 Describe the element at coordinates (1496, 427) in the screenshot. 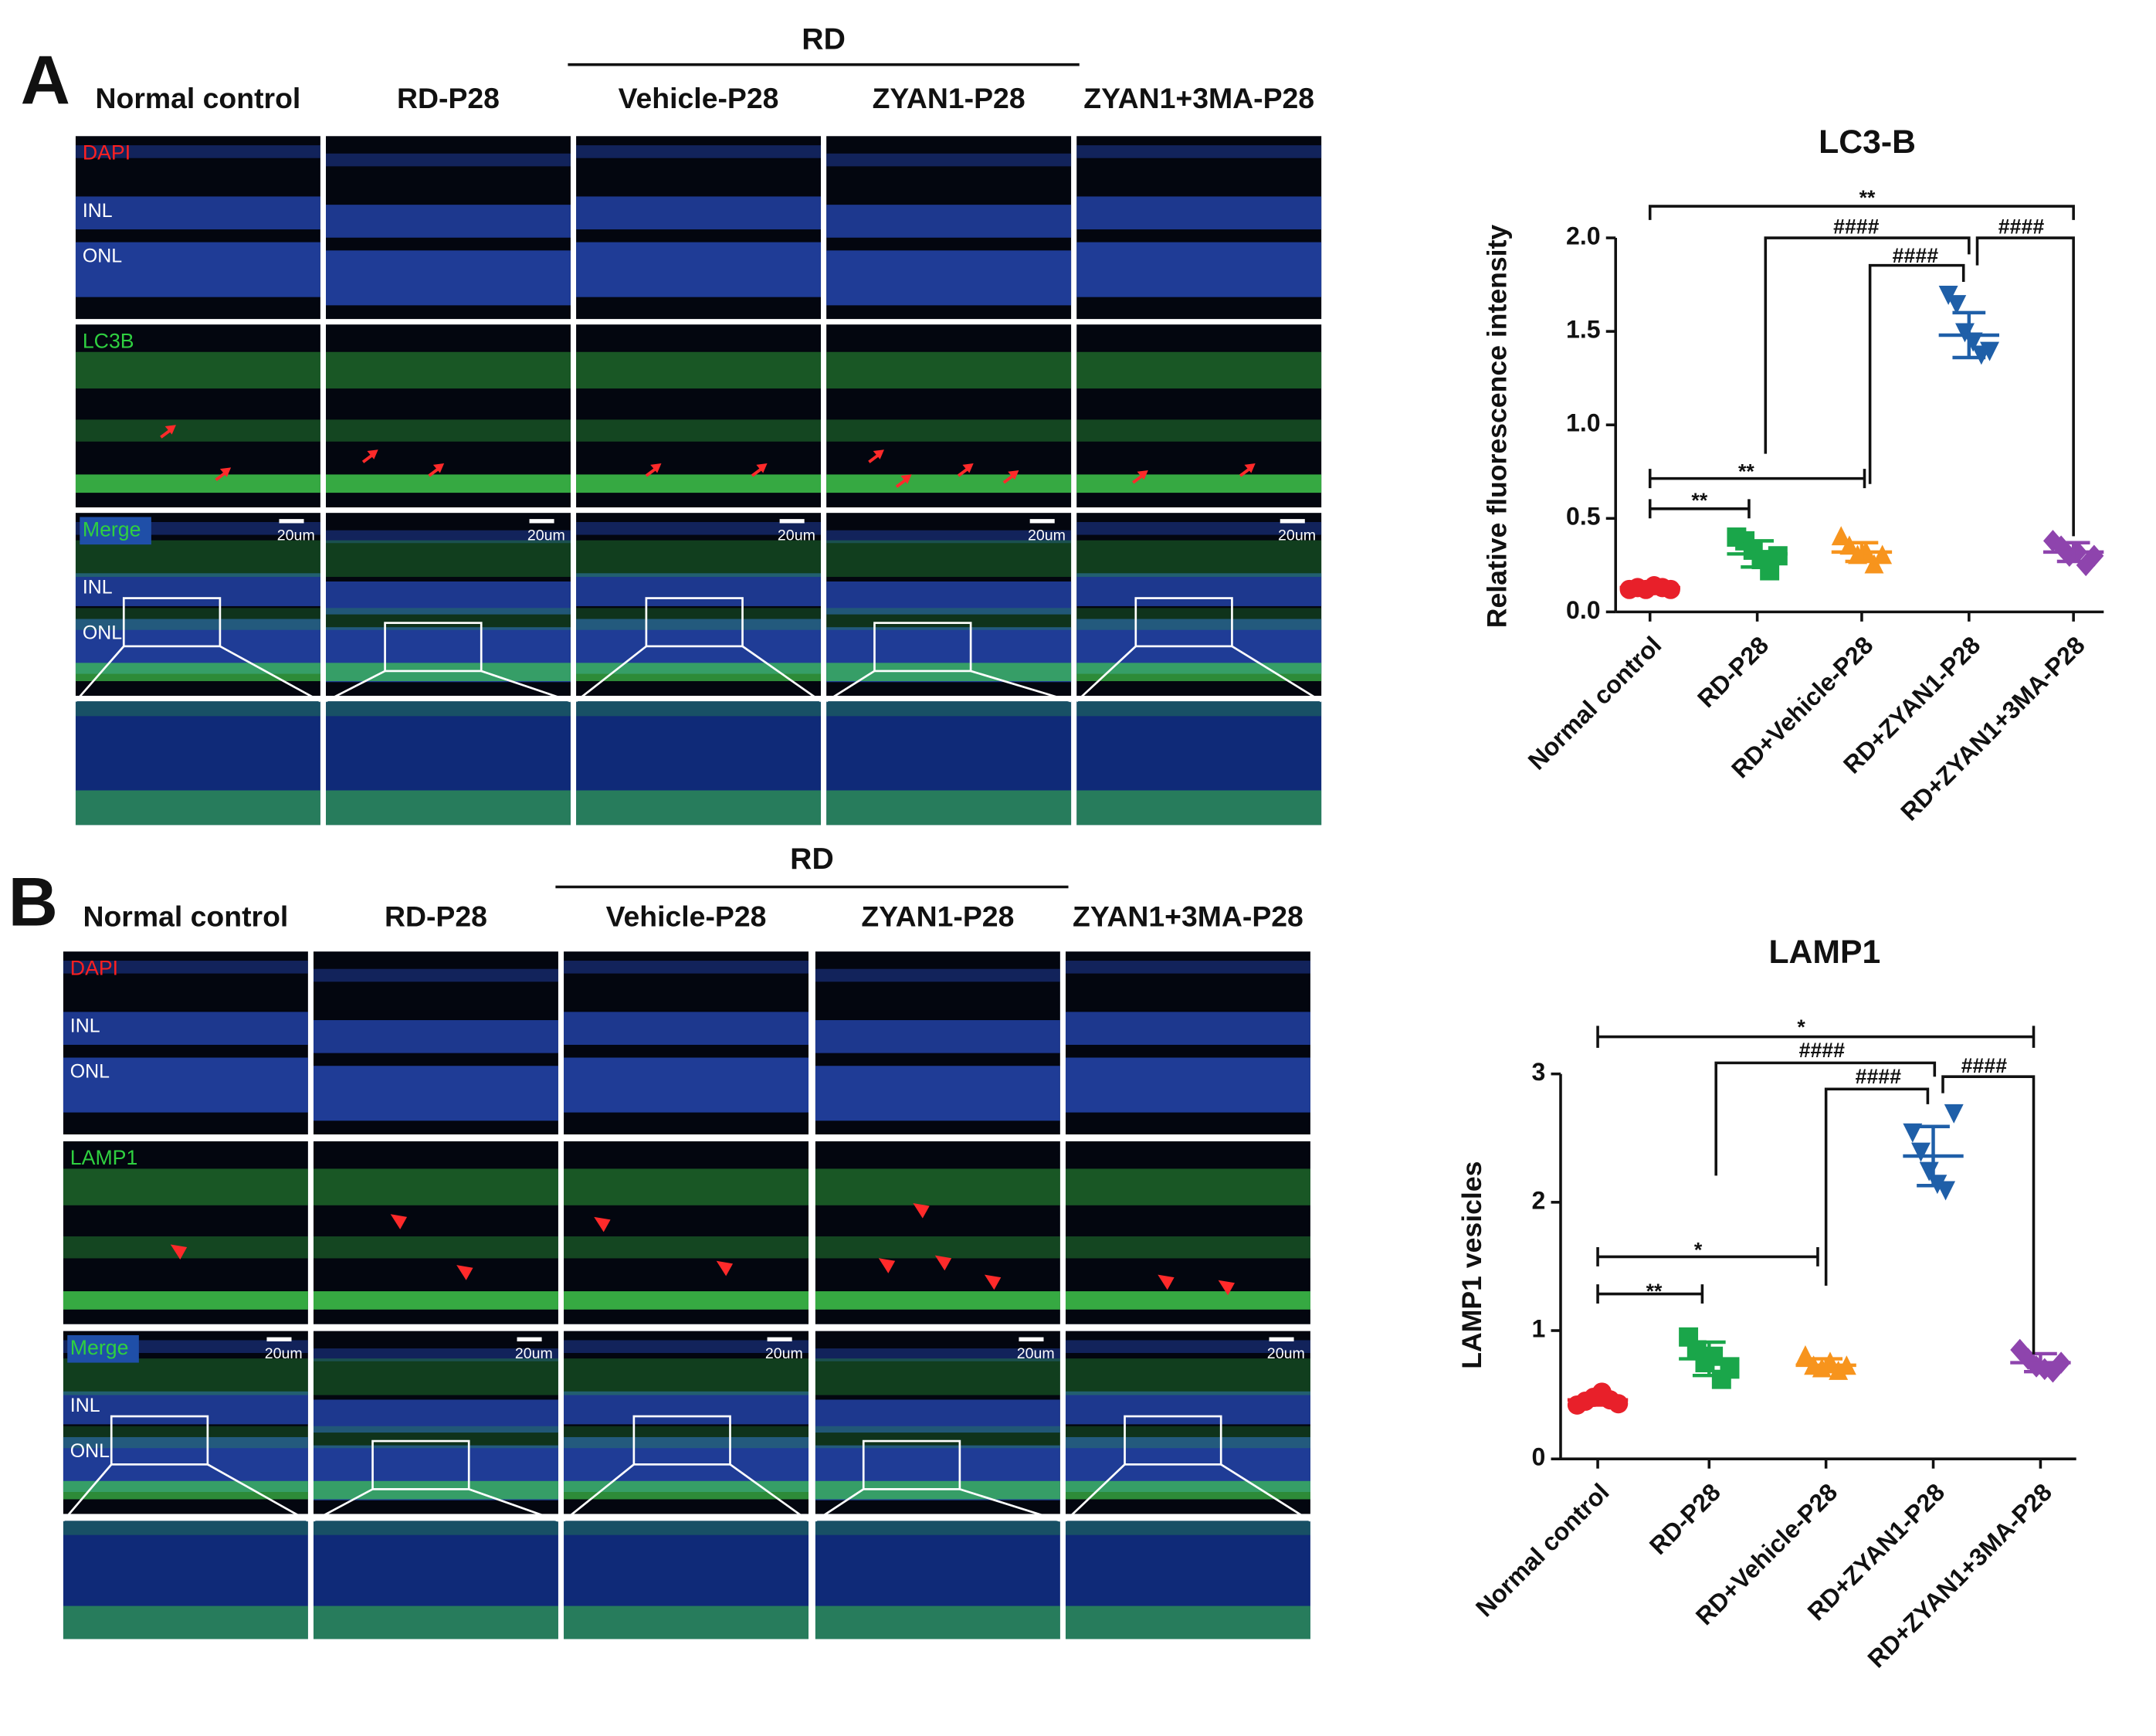

I see `y-axis-label: Relative fluorescence intensity` at that location.